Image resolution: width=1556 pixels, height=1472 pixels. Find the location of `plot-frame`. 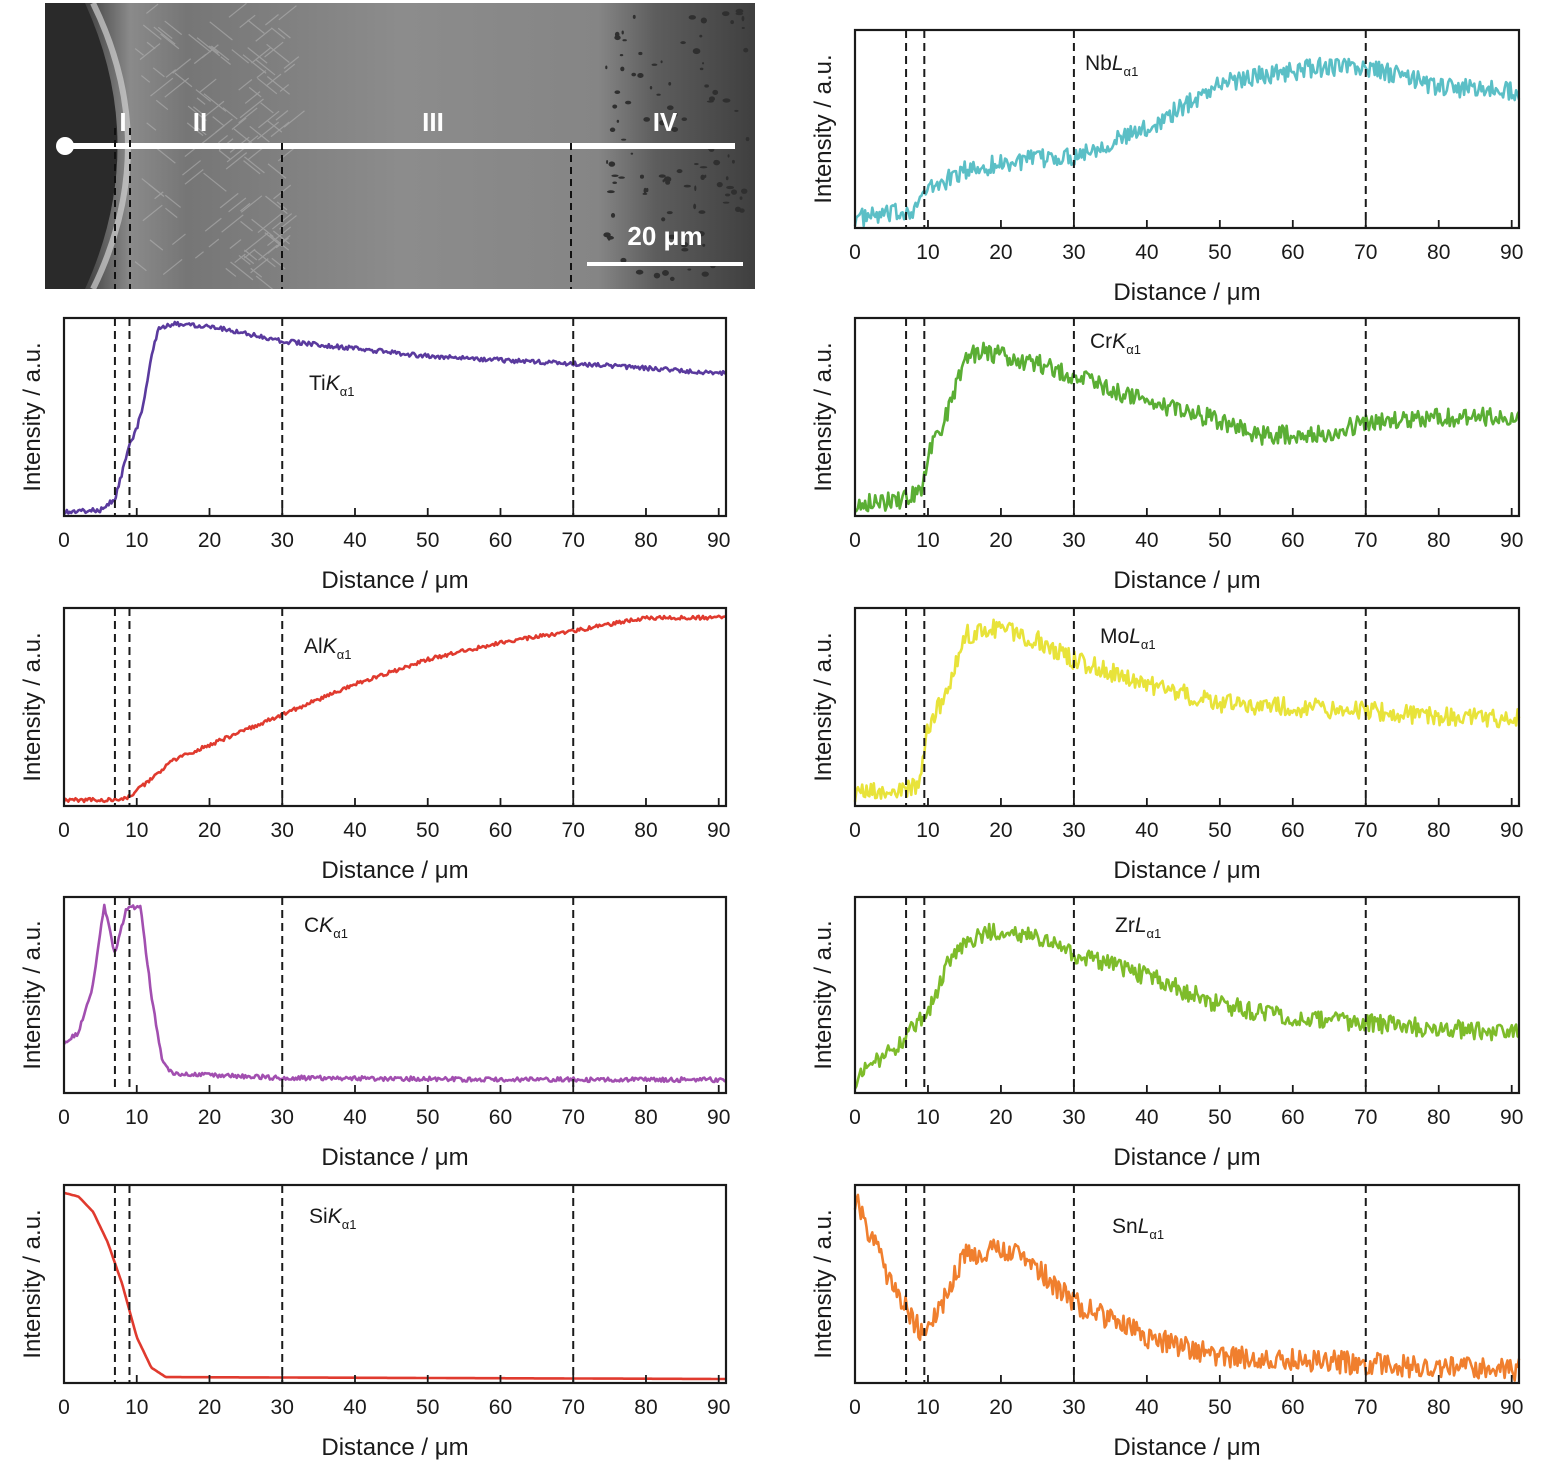

plot-frame is located at coordinates (395, 995).